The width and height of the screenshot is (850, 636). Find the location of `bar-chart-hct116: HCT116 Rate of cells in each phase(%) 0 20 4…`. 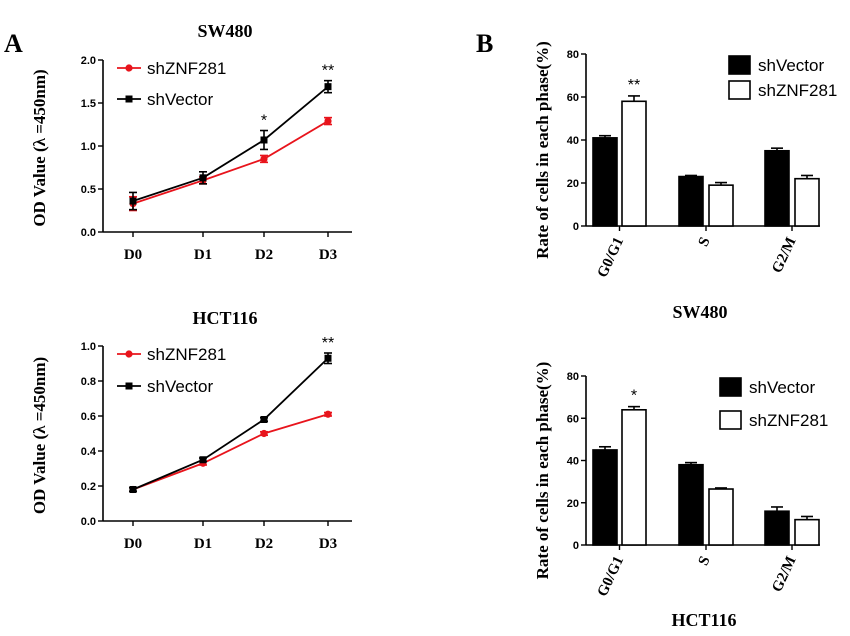

bar-chart-hct116: HCT116 Rate of cells in each phase(%) 0 20 4… is located at coordinates (680, 496).